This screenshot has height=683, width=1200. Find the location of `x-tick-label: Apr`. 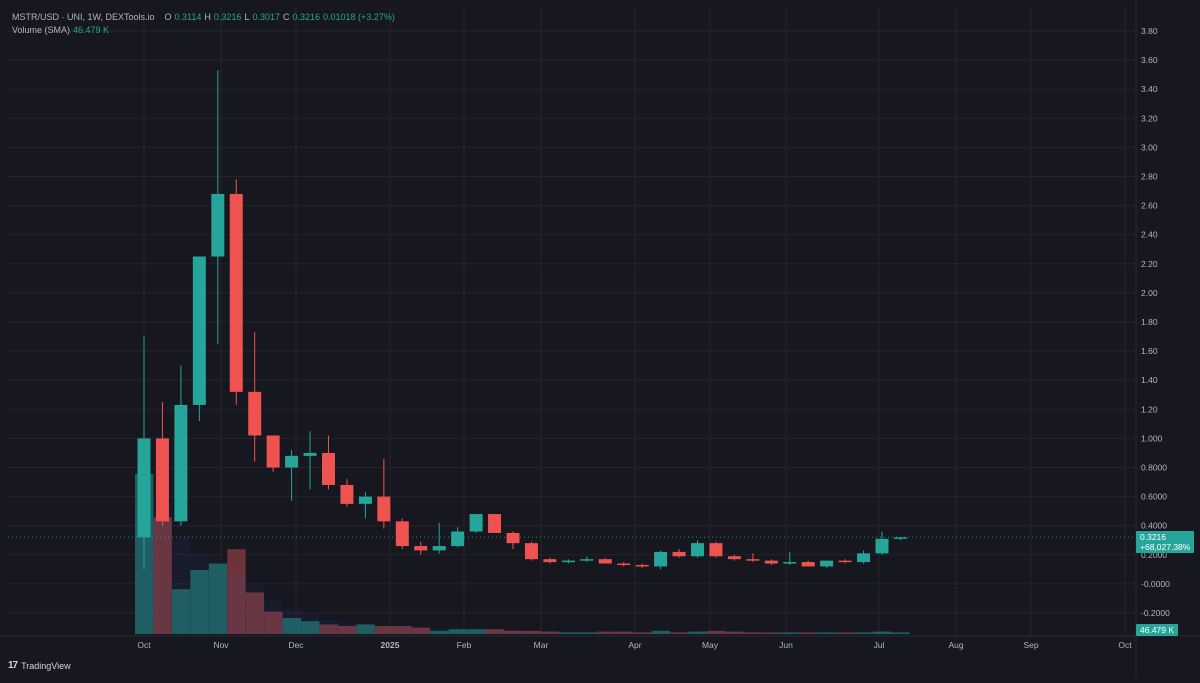

x-tick-label: Apr is located at coordinates (634, 645).